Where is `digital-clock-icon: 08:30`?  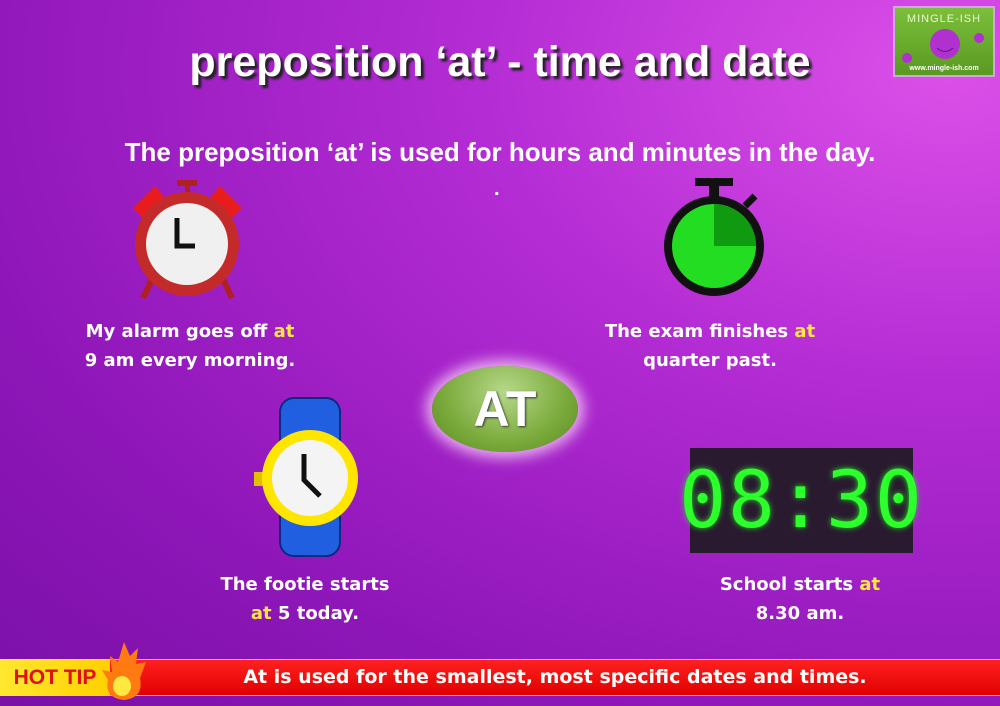
digital-clock-icon: 08:30 is located at coordinates (800, 500).